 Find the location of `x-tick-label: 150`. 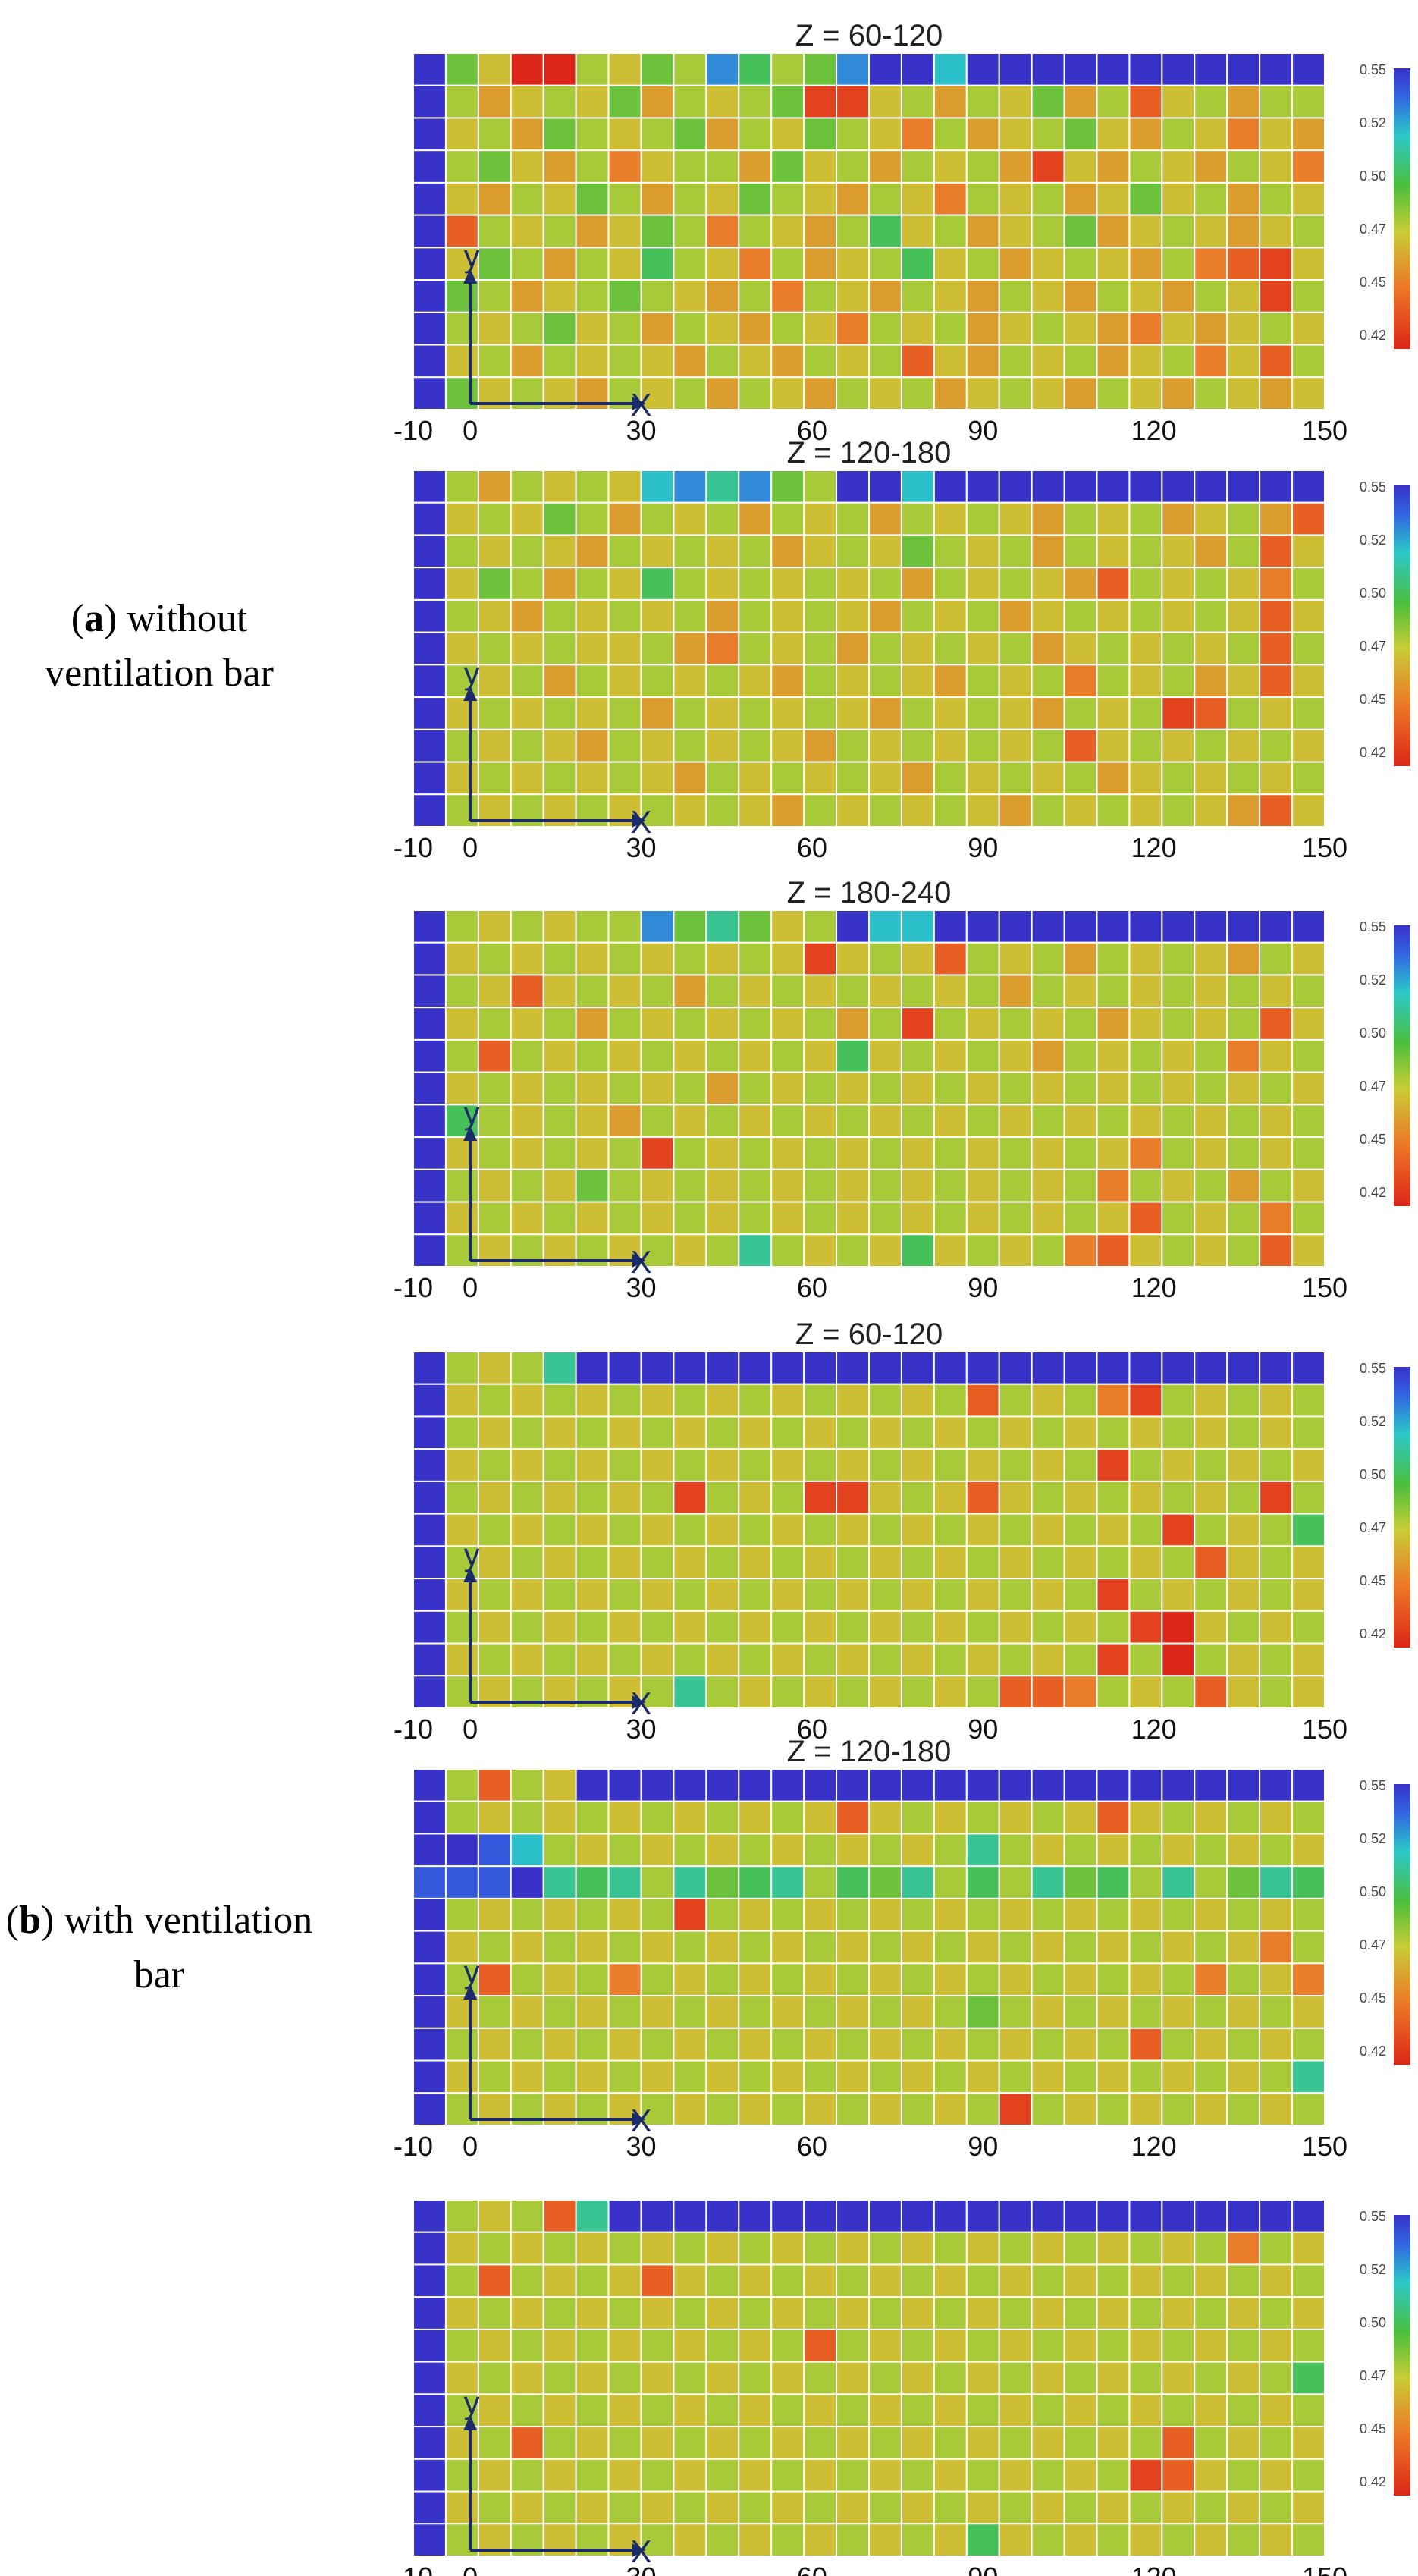

x-tick-label: 150 is located at coordinates (1324, 847).